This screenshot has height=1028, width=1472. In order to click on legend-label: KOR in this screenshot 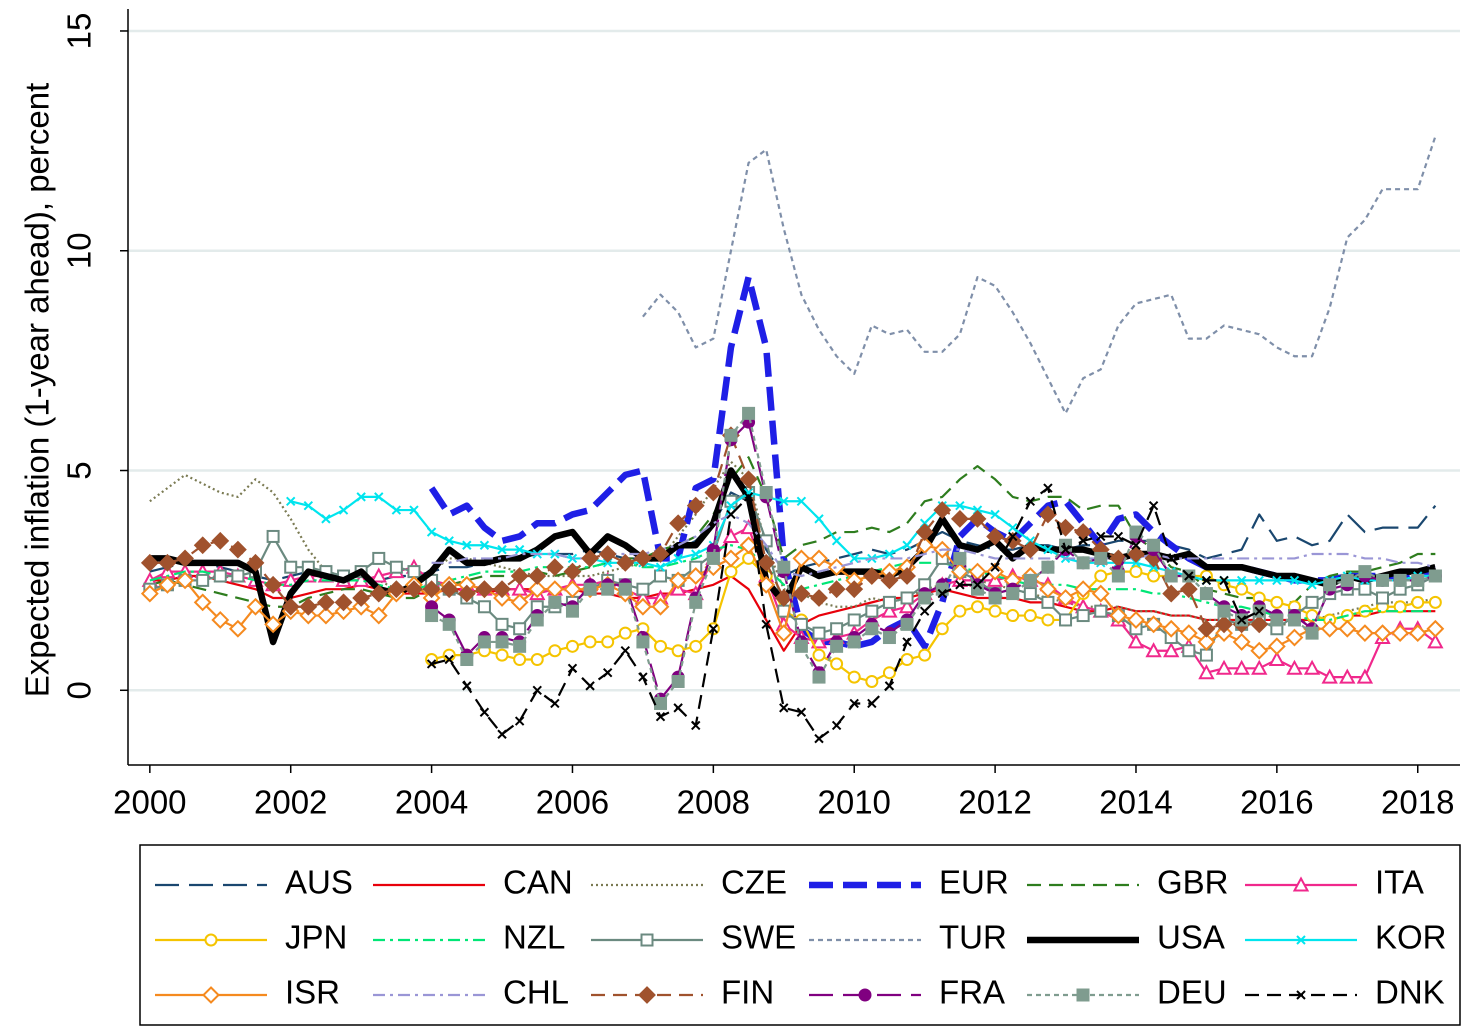, I will do `click(1411, 937)`.